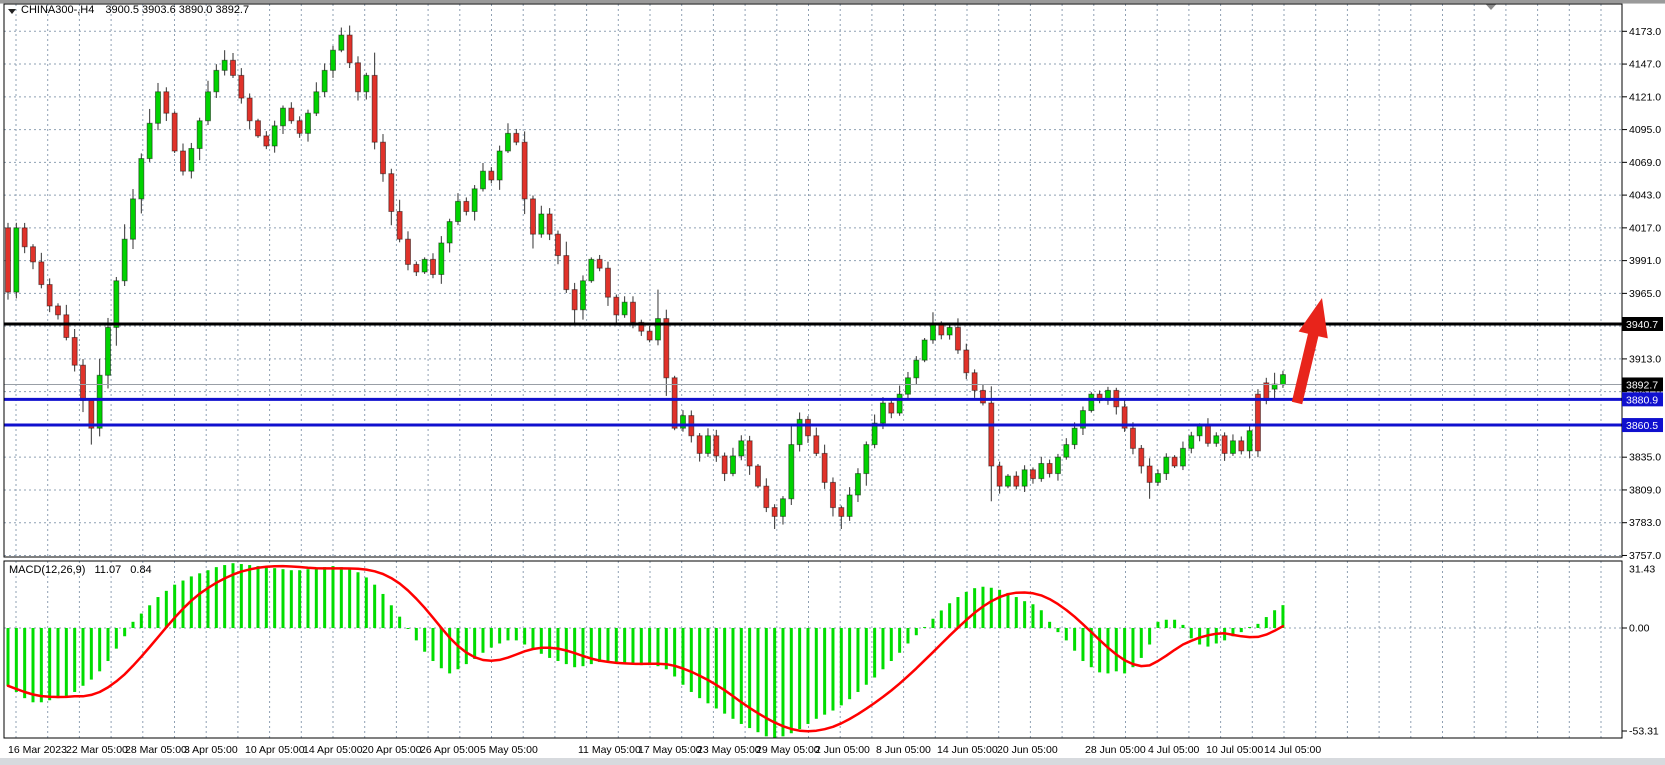  I want to click on price-badge-label: 3880.9, so click(1642, 400).